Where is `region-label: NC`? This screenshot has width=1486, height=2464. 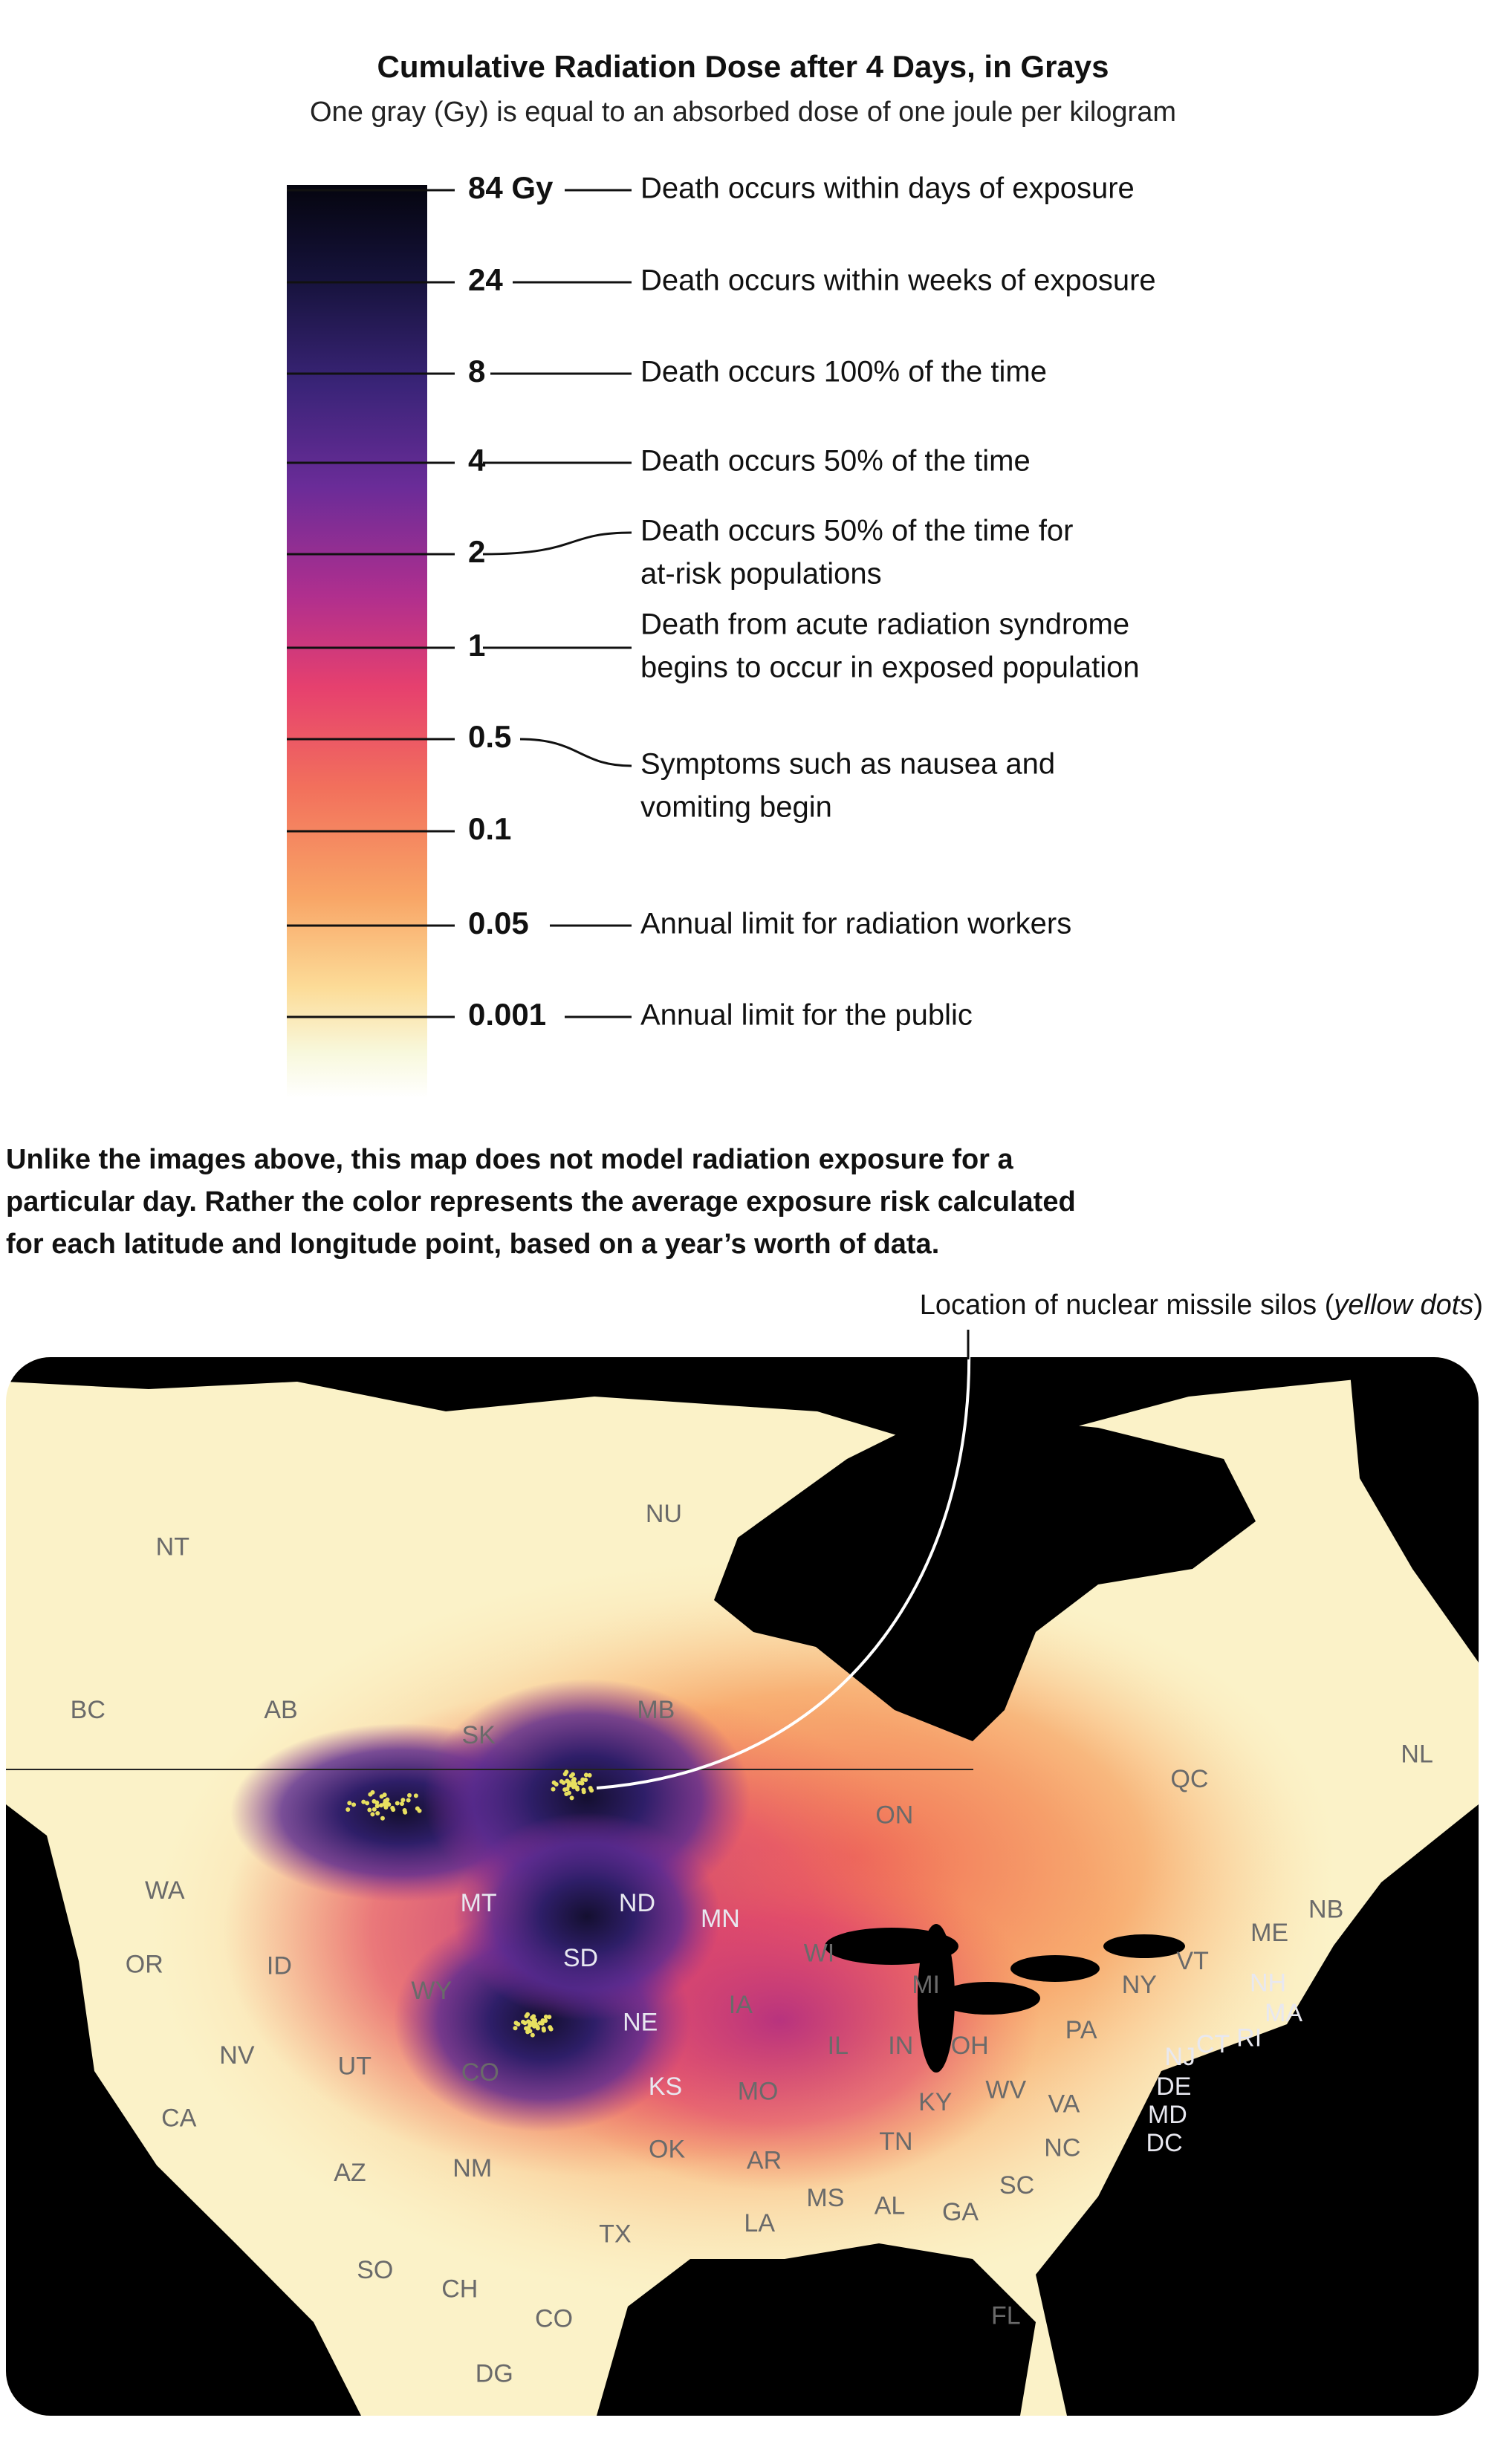
region-label: NC is located at coordinates (1062, 2147).